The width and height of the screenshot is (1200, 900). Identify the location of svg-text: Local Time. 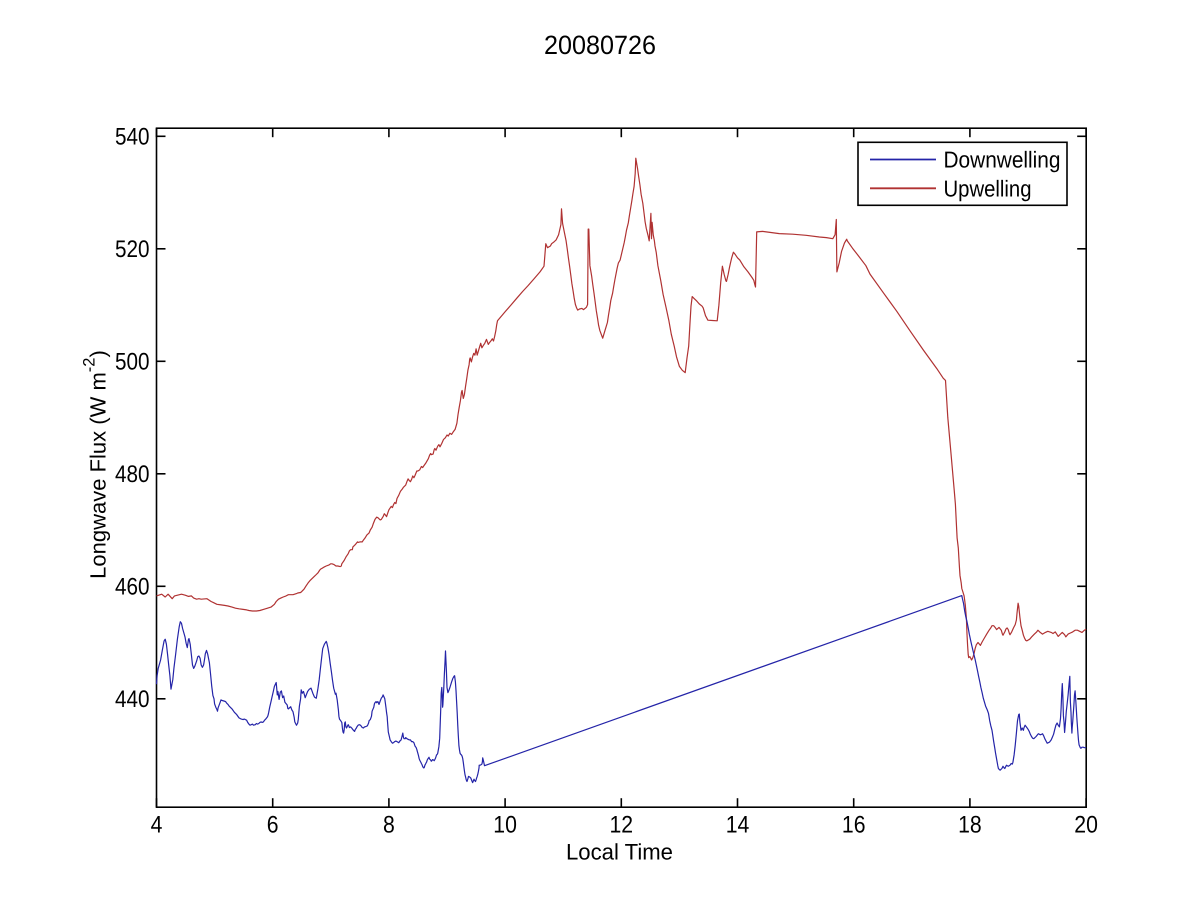
(619, 851).